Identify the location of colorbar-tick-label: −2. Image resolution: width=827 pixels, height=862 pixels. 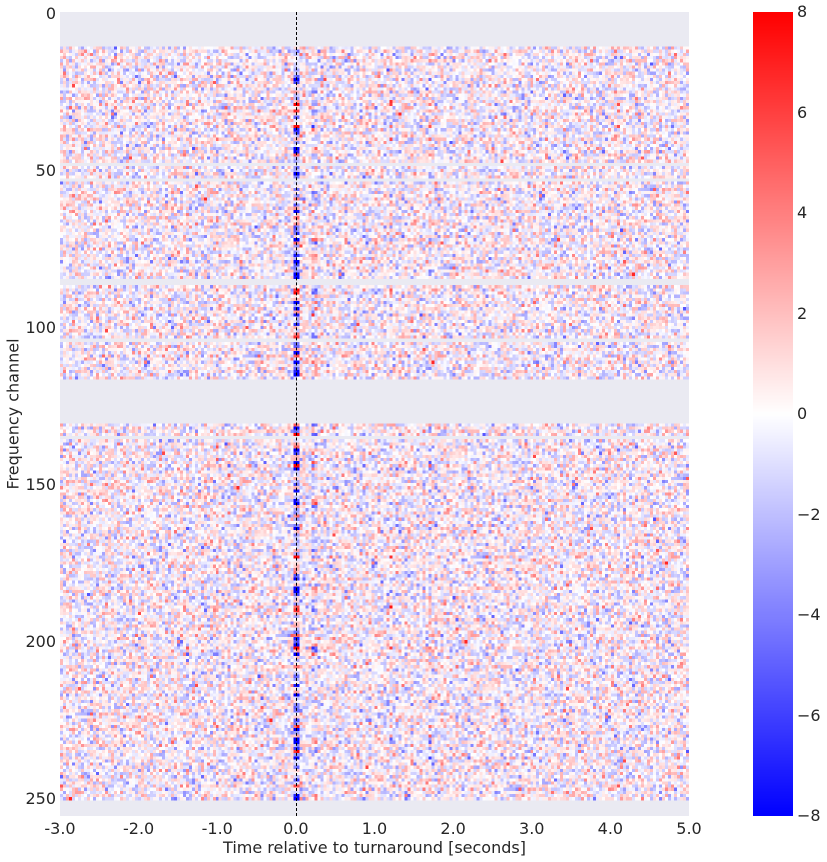
(809, 514).